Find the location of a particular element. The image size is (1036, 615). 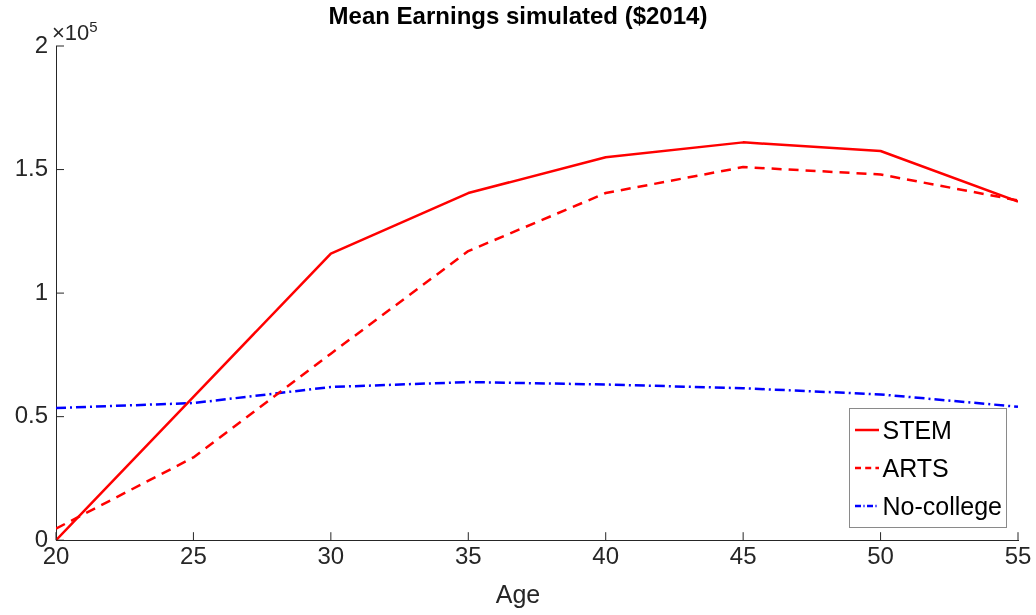

legend-label: No-college is located at coordinates (942, 506).